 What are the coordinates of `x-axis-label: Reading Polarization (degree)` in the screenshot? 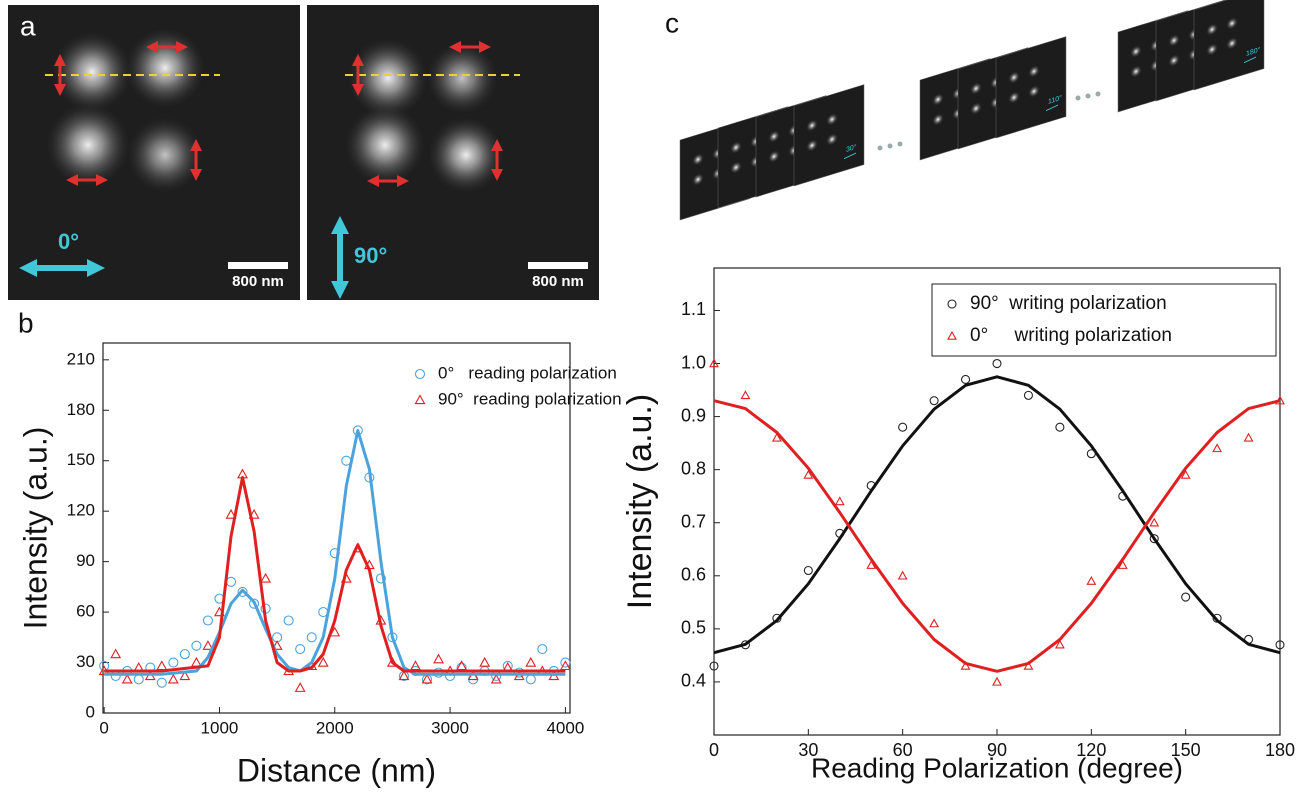 It's located at (997, 767).